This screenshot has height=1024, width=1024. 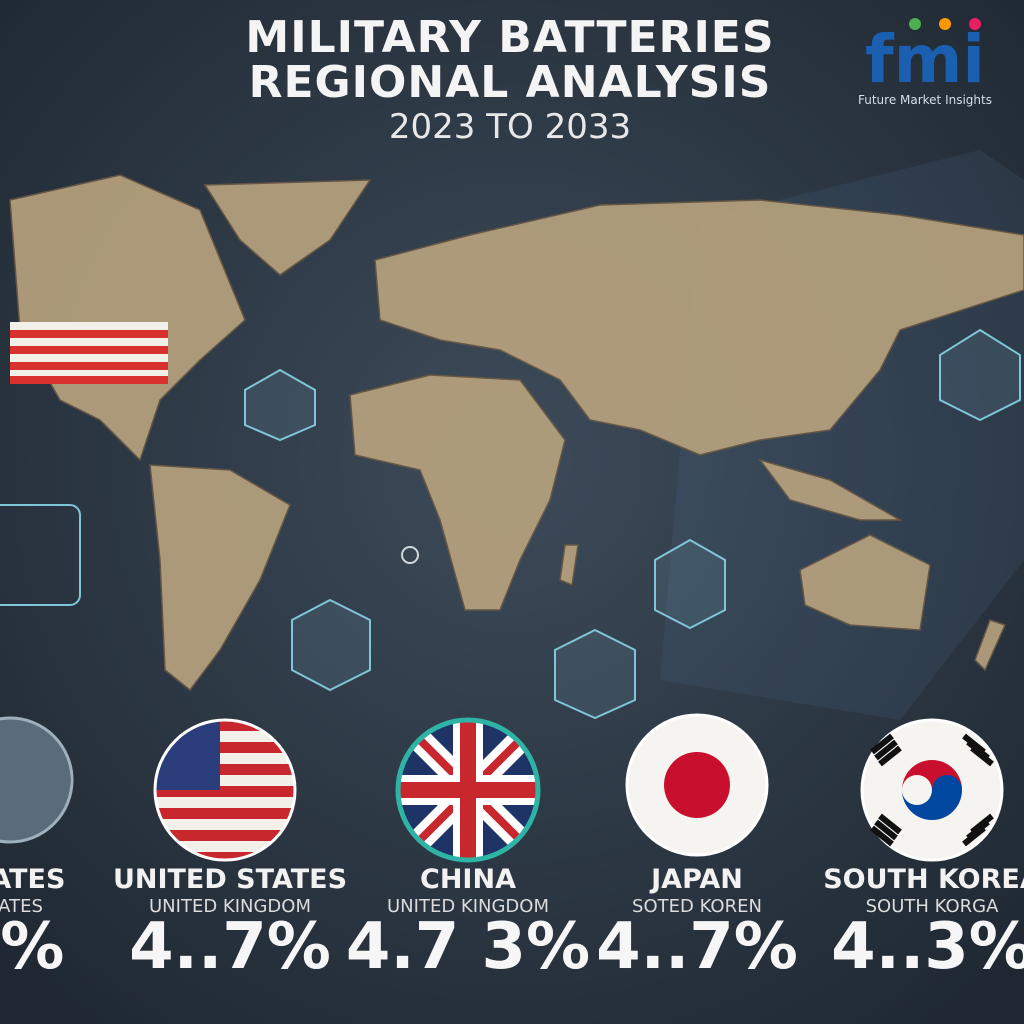 I want to click on flag-us, so click(x=225, y=790).